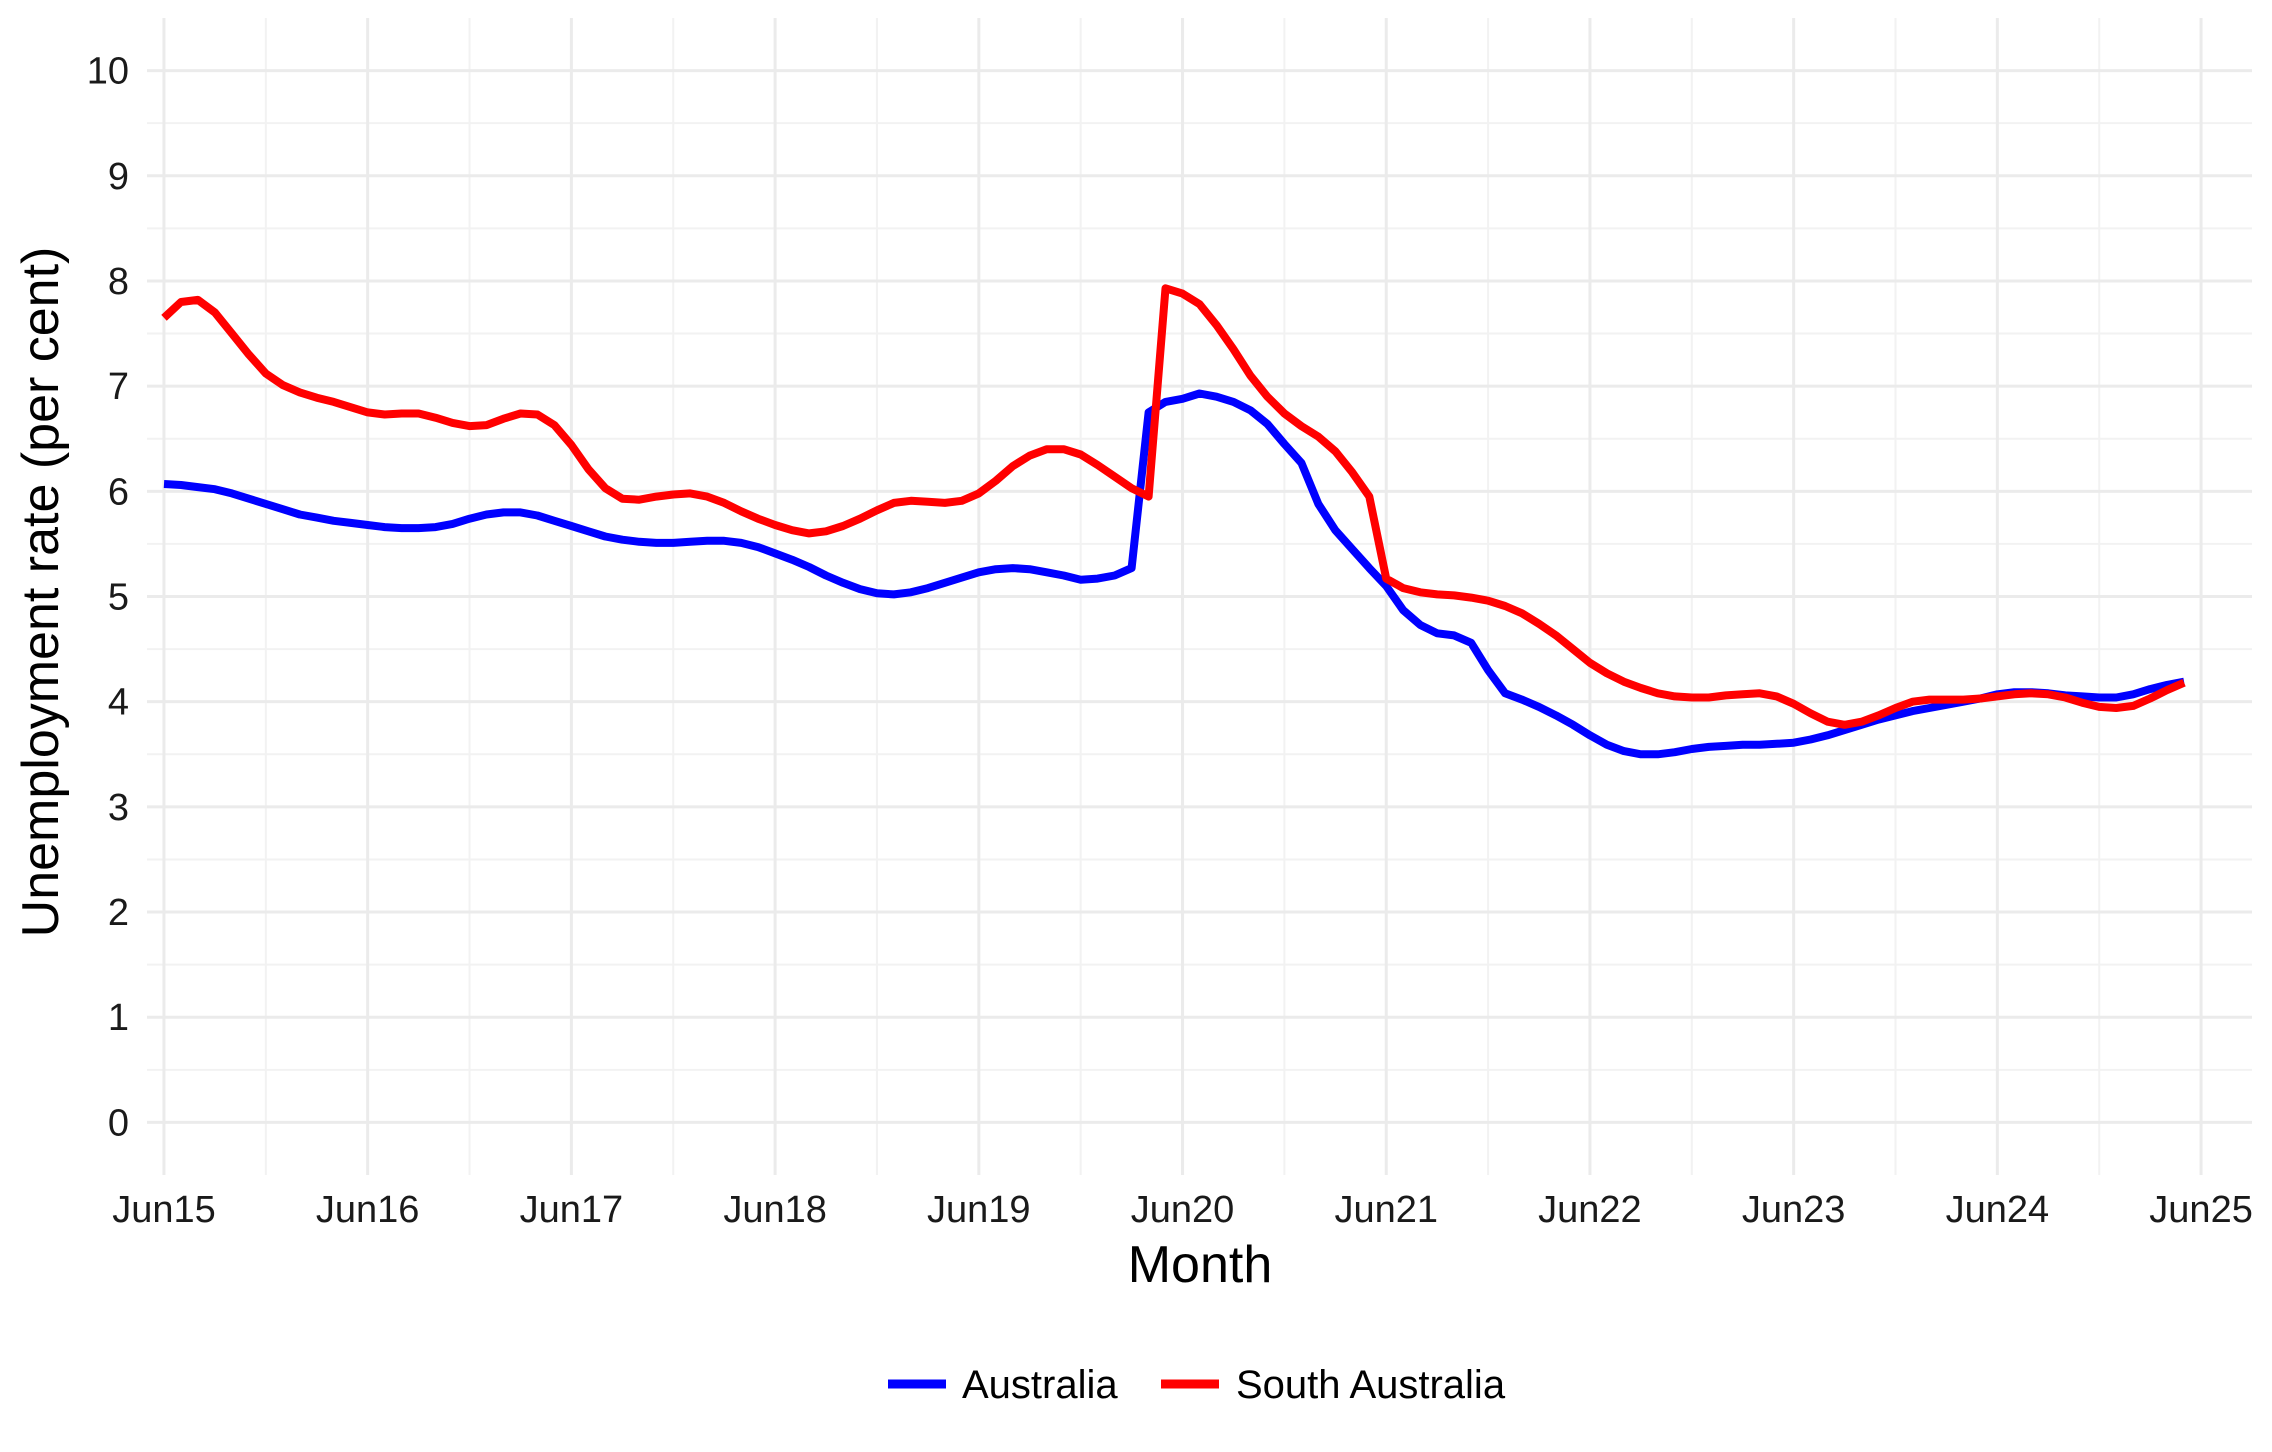  I want to click on x-tick-label: Jun21, so click(1386, 1210).